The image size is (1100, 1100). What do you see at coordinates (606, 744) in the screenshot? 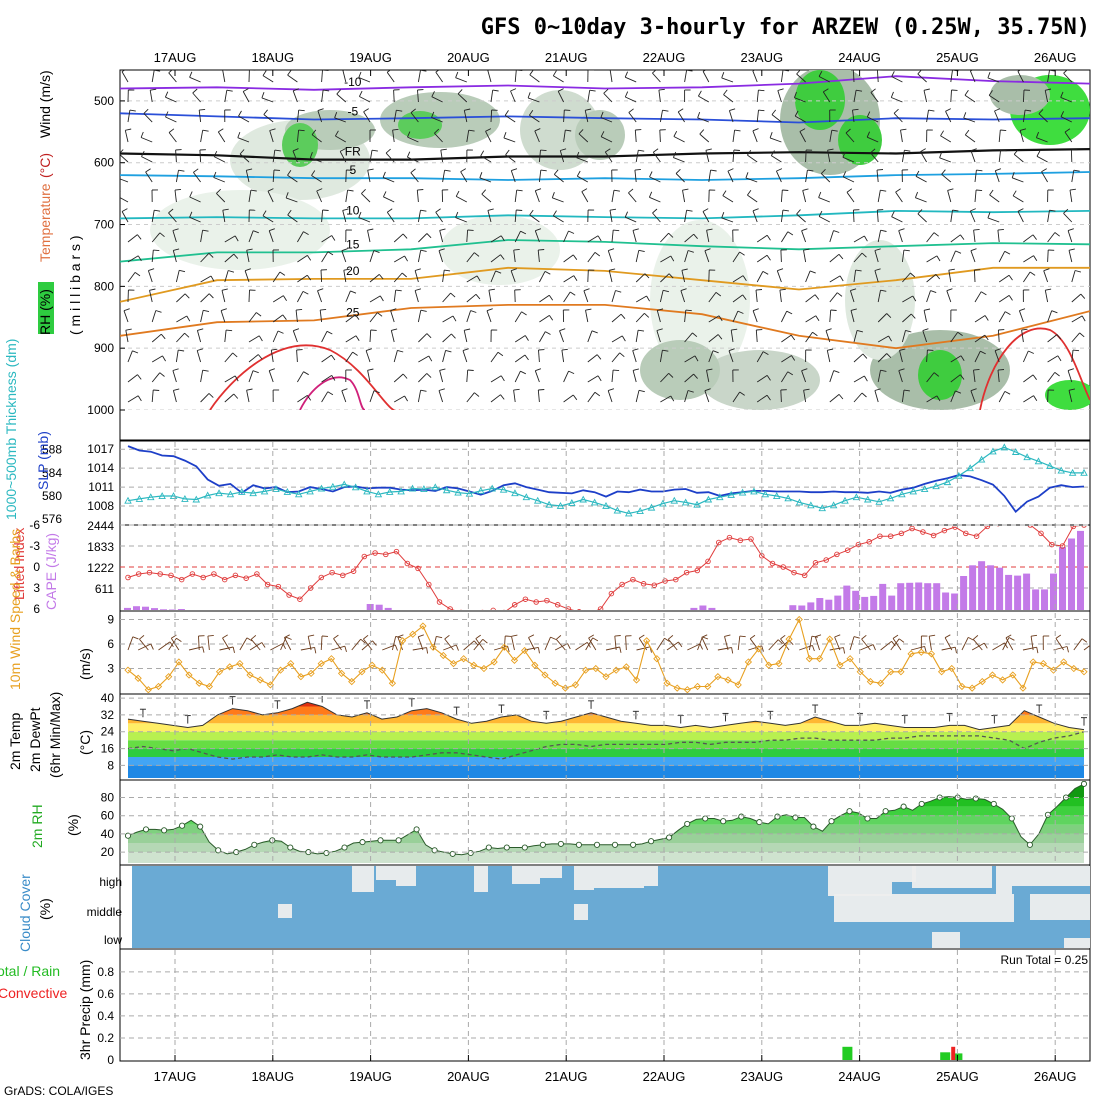
I see `temp-band` at bounding box center [606, 744].